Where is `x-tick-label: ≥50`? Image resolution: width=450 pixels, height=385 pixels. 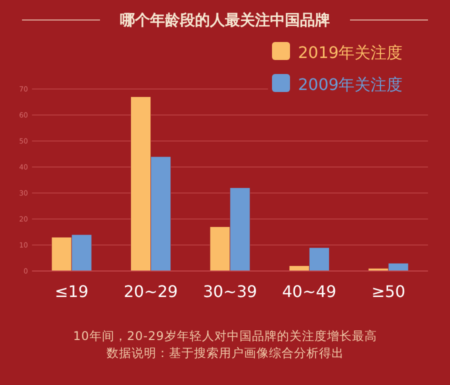
x-tick-label: ≥50 is located at coordinates (389, 291).